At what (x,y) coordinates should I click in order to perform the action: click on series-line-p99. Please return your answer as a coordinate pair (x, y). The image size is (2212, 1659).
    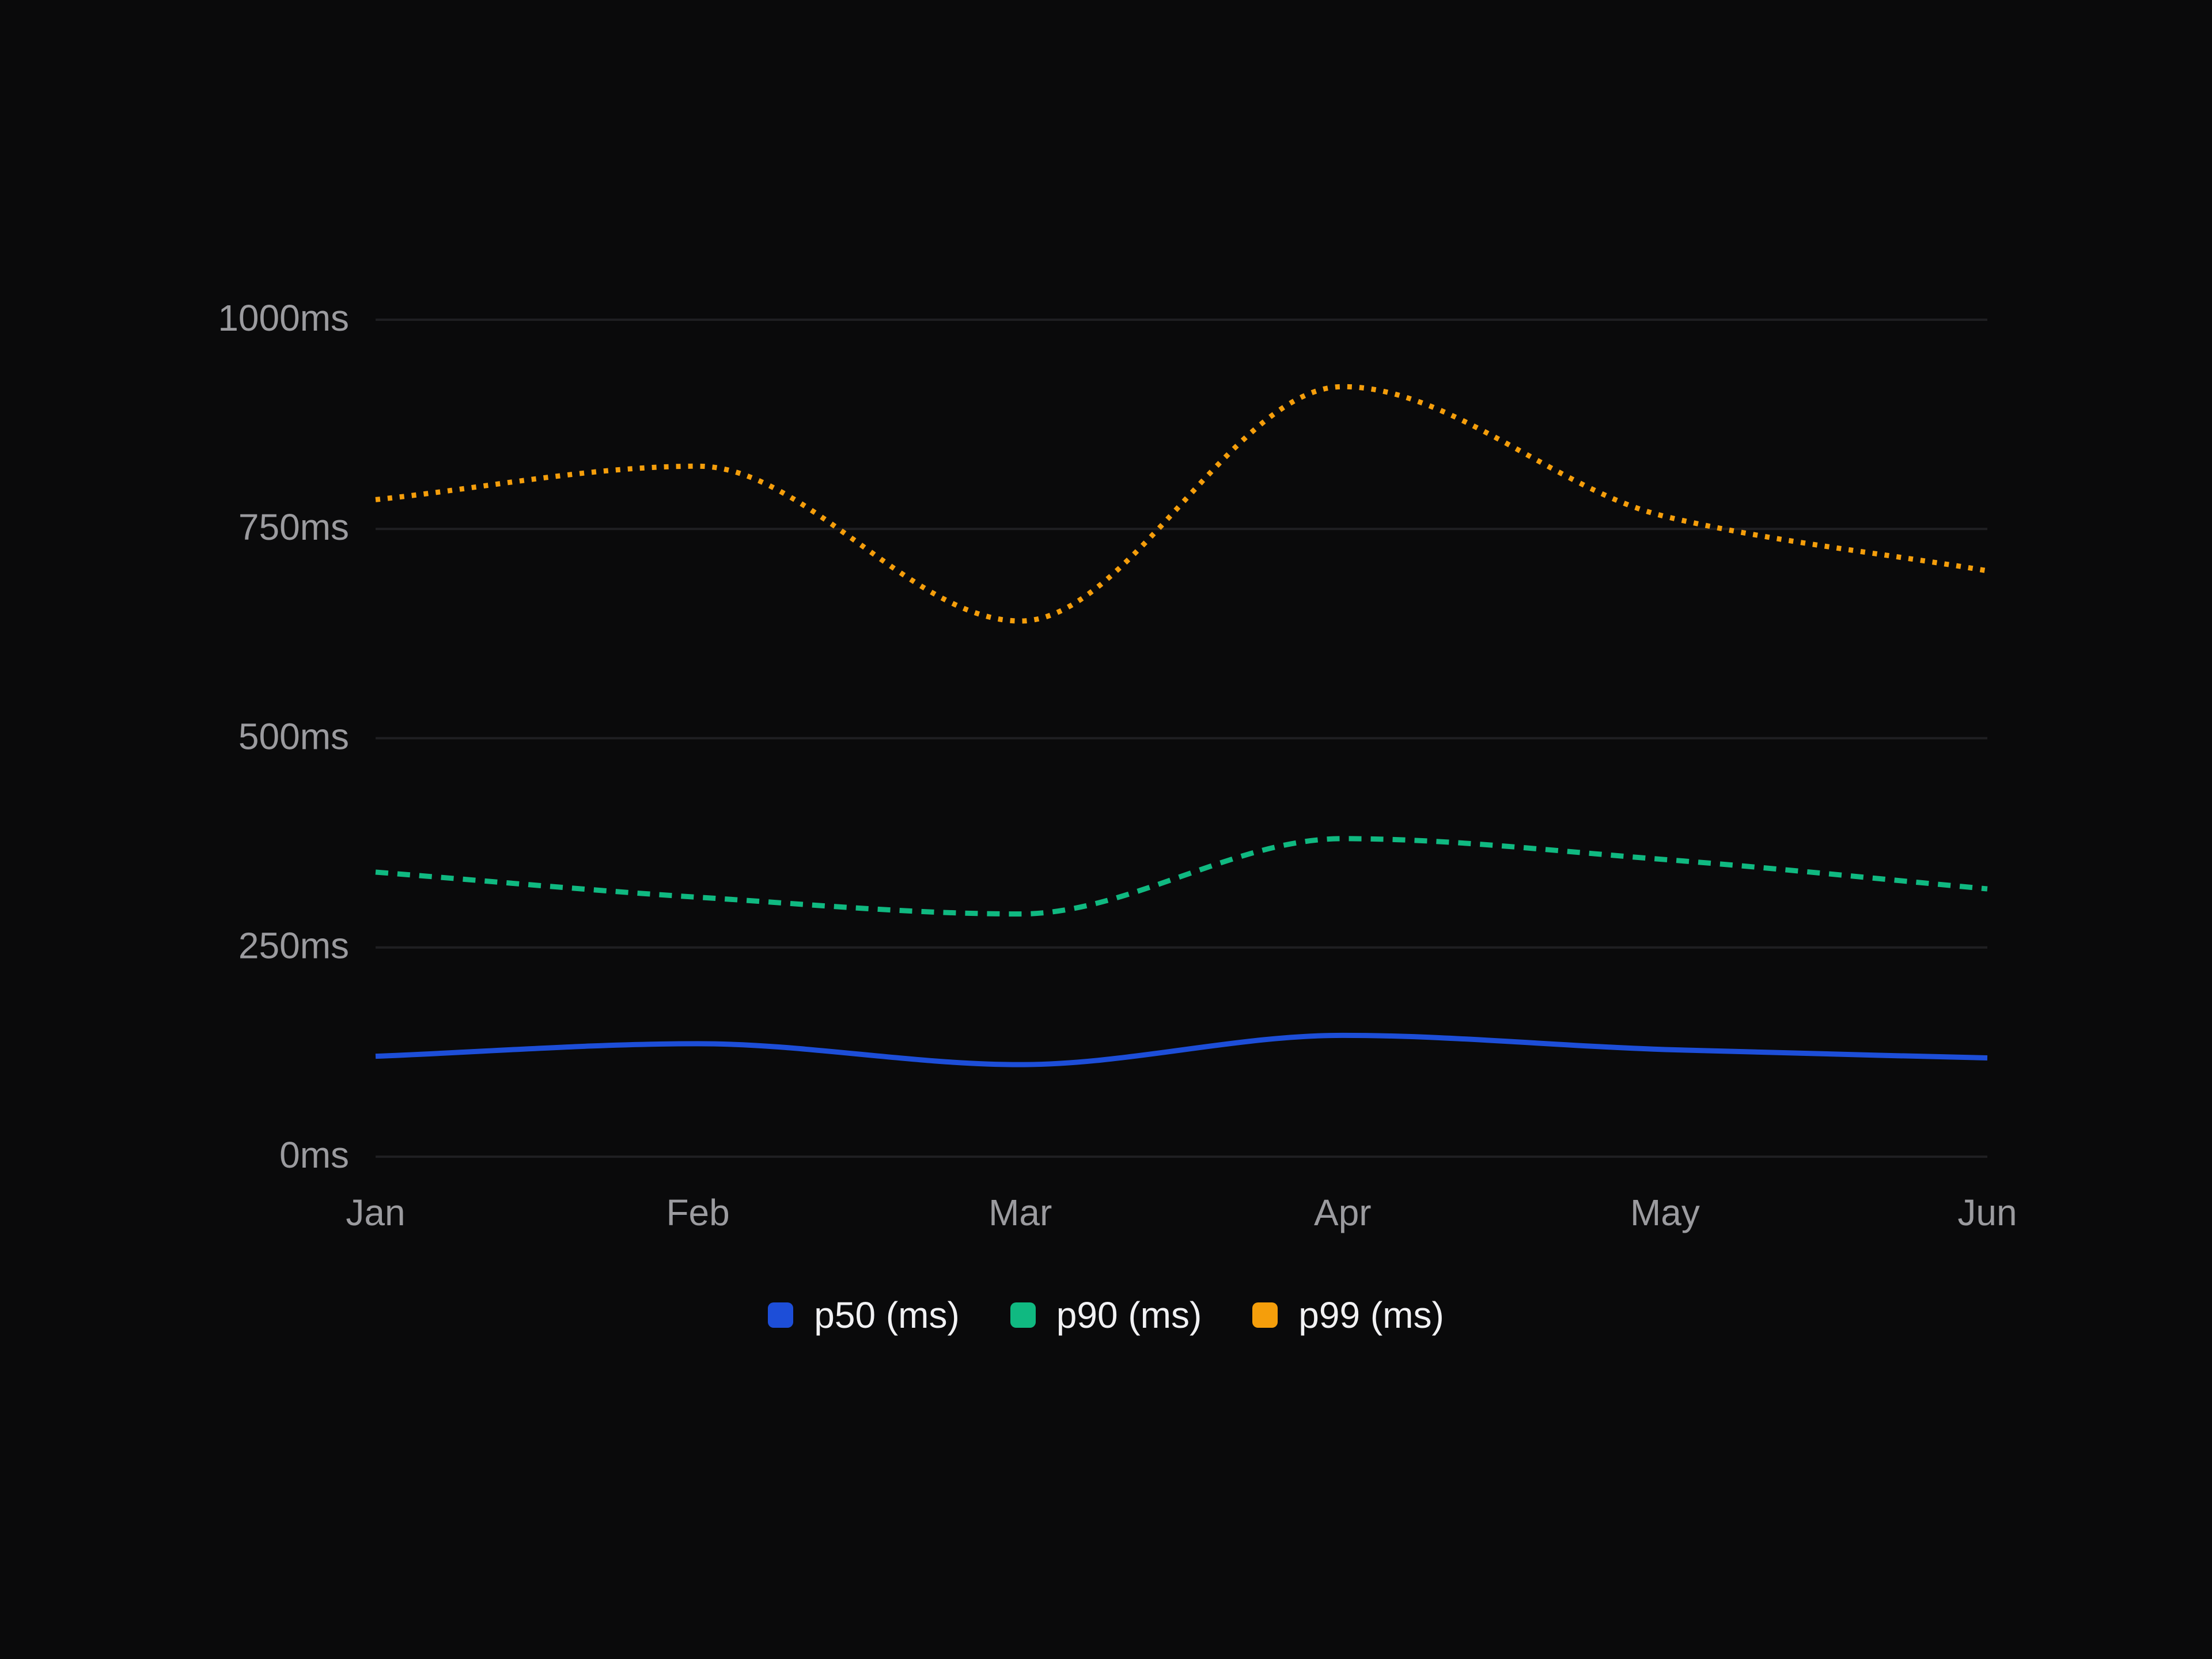
    Looking at the image, I should click on (1181, 504).